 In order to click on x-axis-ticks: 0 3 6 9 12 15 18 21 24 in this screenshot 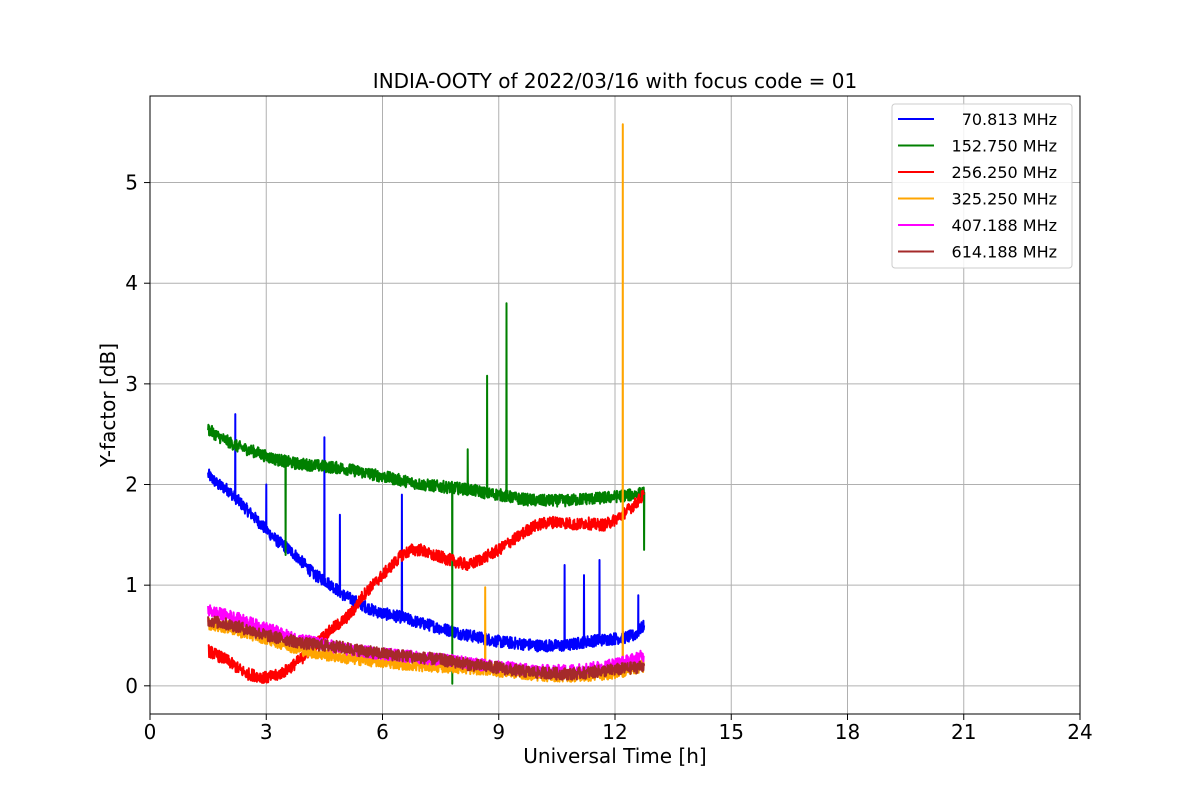, I will do `click(618, 729)`.